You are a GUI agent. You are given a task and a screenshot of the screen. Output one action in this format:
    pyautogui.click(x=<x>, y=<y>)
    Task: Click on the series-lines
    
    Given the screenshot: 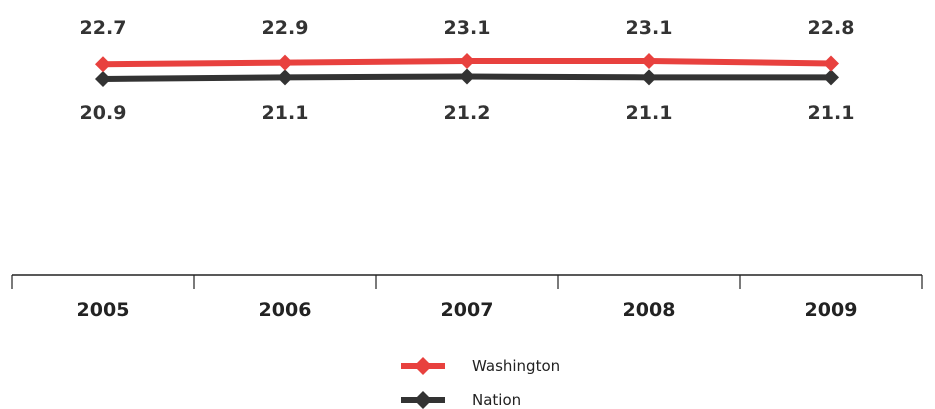 What is the action you would take?
    pyautogui.click(x=467, y=70)
    